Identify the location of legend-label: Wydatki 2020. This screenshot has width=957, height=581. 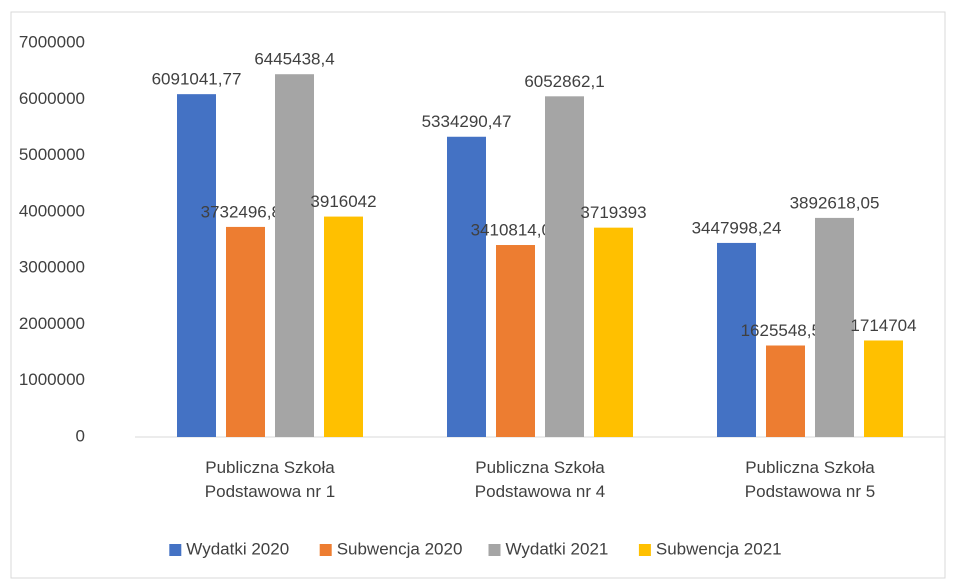
(237, 548).